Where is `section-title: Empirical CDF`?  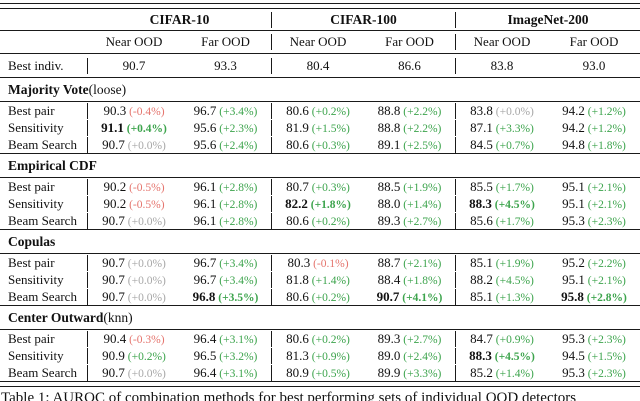 section-title: Empirical CDF is located at coordinates (52, 165).